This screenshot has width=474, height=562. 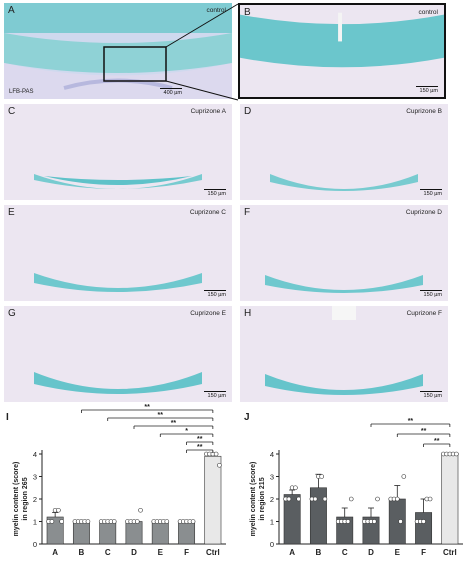 I want to click on panel-f: F Cuprizone D 150 µm, so click(x=344, y=253).